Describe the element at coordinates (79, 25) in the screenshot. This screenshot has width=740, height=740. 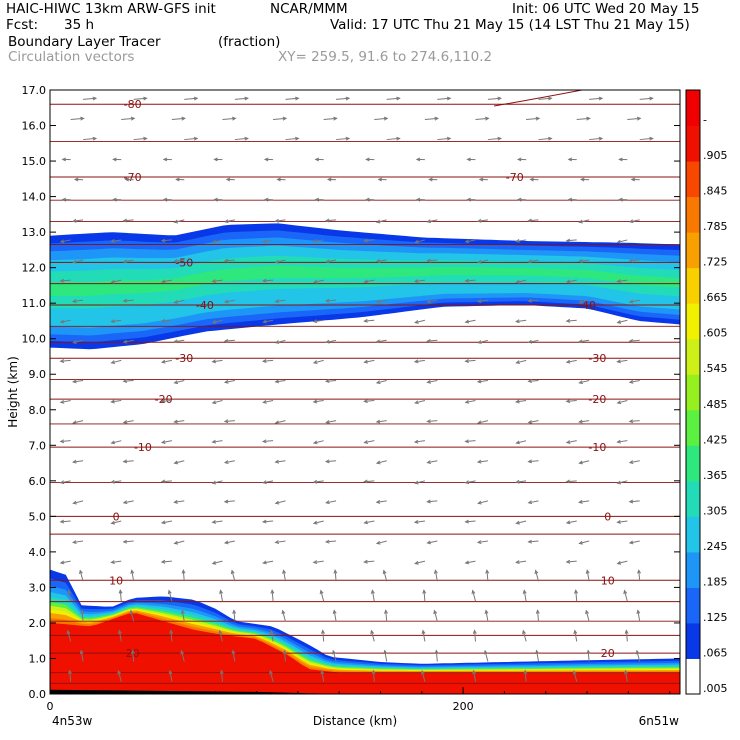
I see `forecast-hours: 35 h` at that location.